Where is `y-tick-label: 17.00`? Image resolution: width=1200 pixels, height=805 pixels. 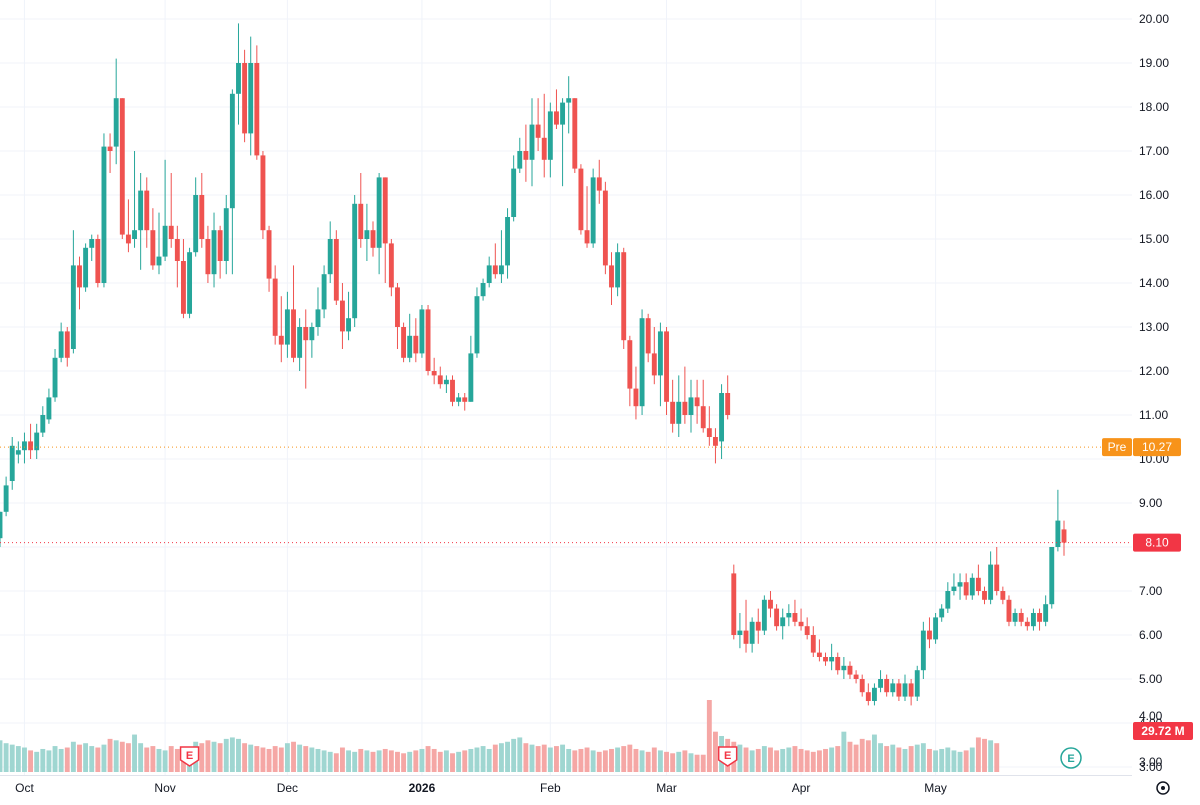 y-tick-label: 17.00 is located at coordinates (1154, 151).